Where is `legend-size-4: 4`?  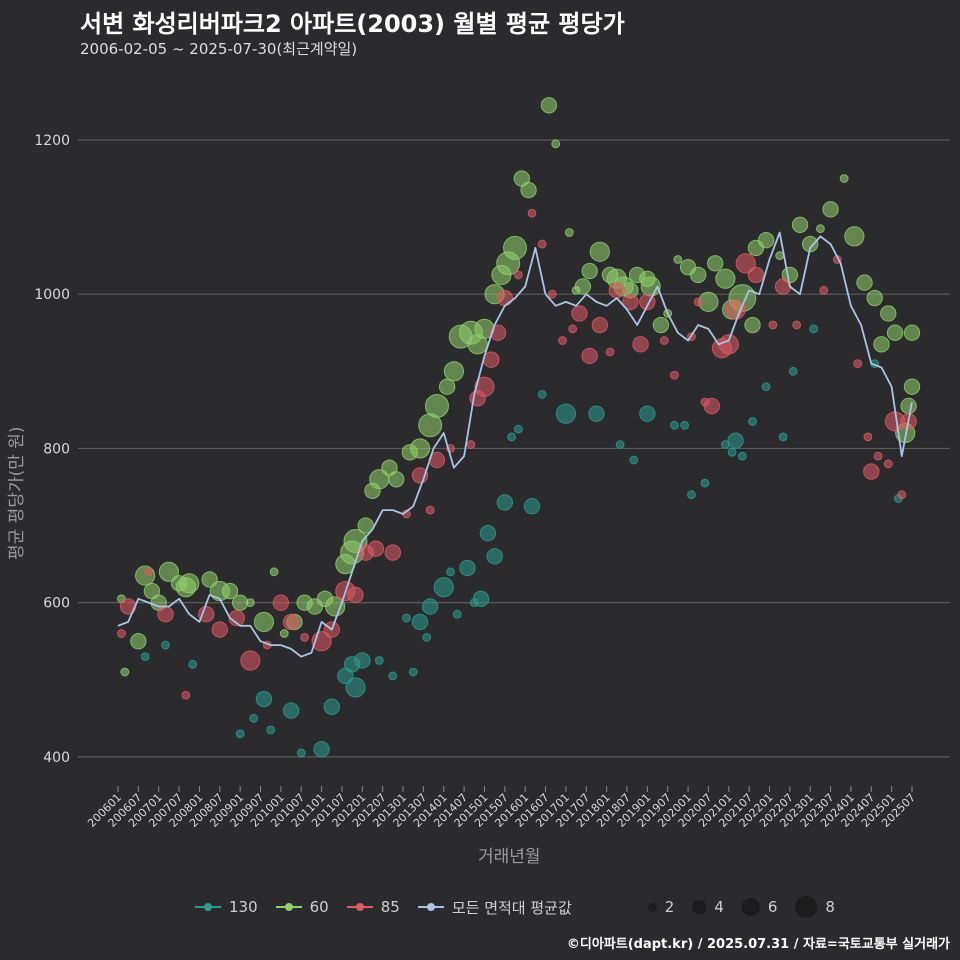
legend-size-4: 4 is located at coordinates (708, 907).